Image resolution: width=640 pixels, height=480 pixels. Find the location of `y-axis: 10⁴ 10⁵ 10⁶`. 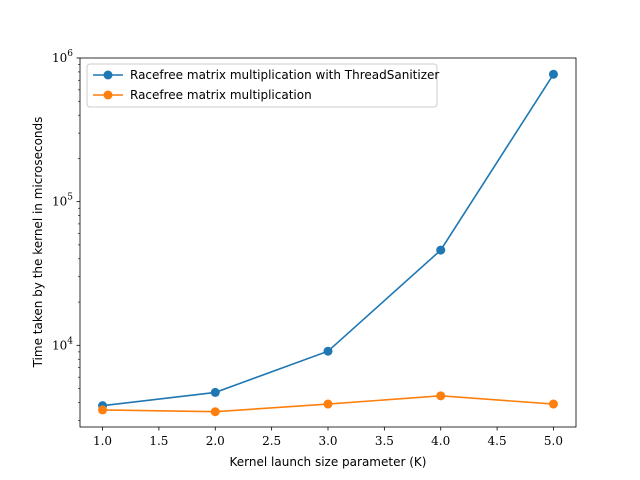

y-axis: 10⁴ 10⁵ 10⁶ is located at coordinates (66, 235).